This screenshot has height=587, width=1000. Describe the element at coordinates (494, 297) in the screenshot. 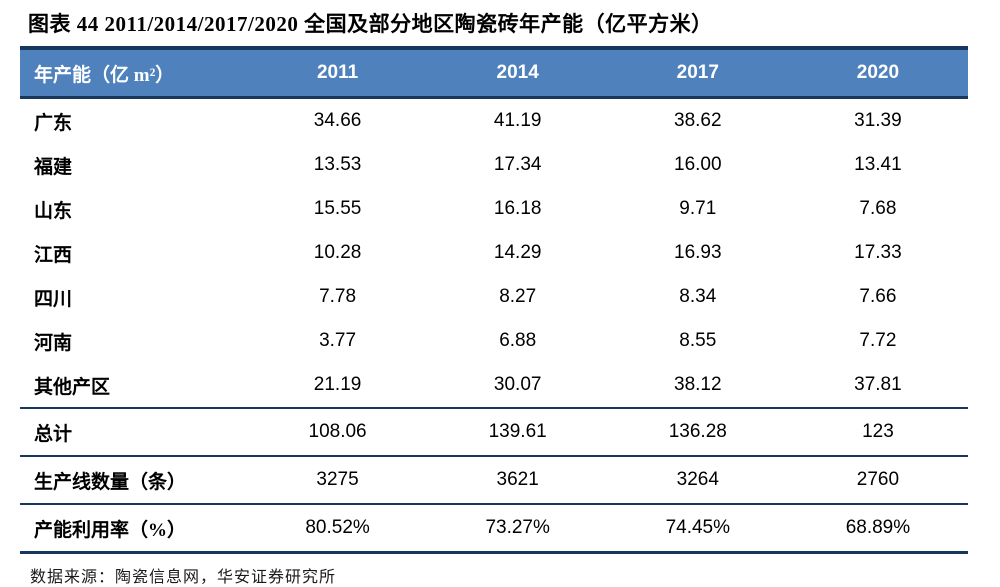

I see `table-row: 四川 7.78 8.27 8.34 7.66` at that location.